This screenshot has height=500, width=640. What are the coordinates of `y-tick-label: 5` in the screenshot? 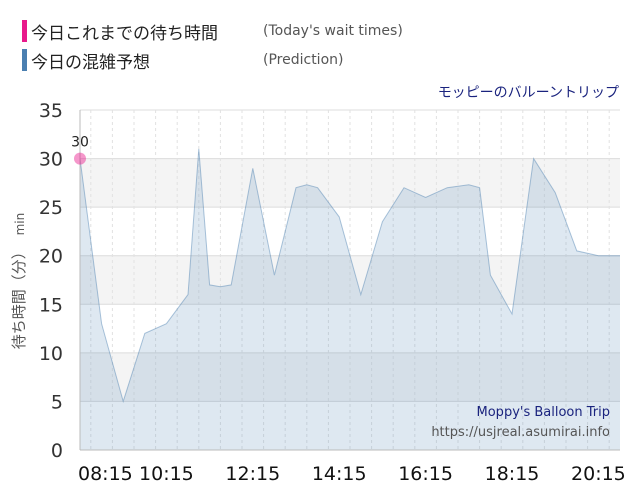 It's located at (57, 402).